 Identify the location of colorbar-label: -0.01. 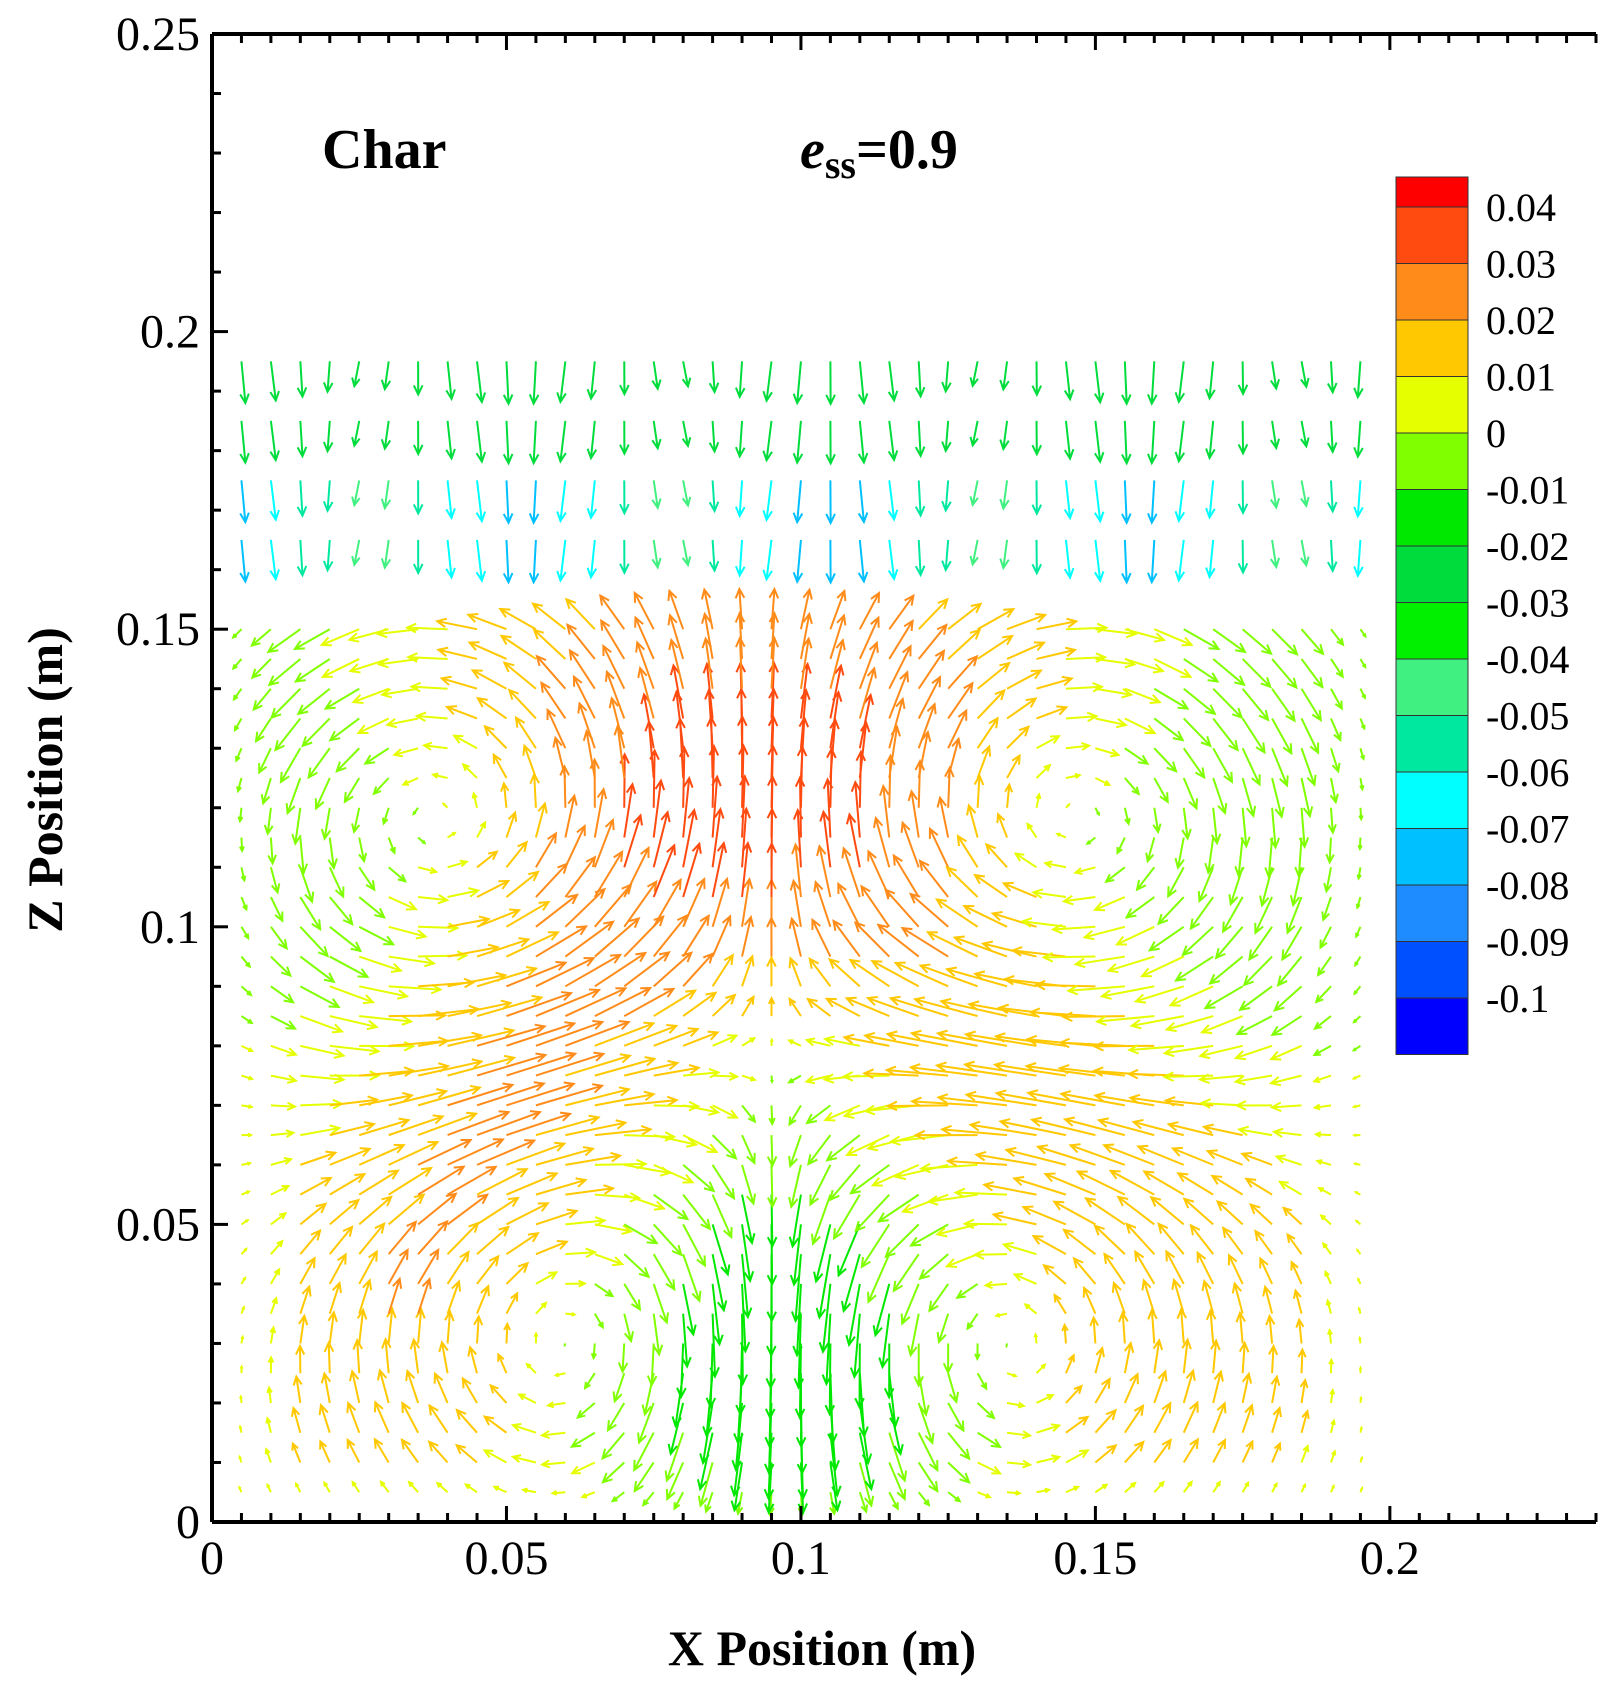
(1527, 490).